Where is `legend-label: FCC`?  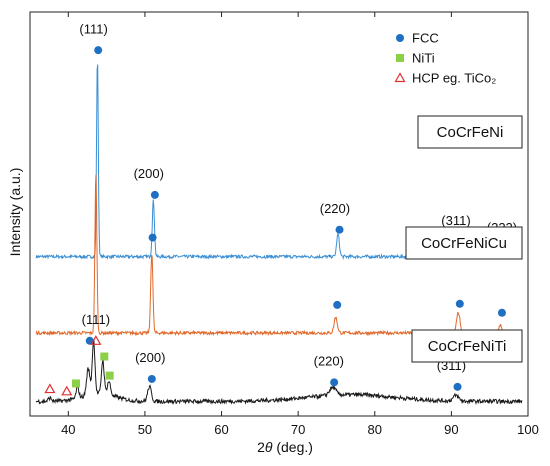 legend-label: FCC is located at coordinates (425, 38).